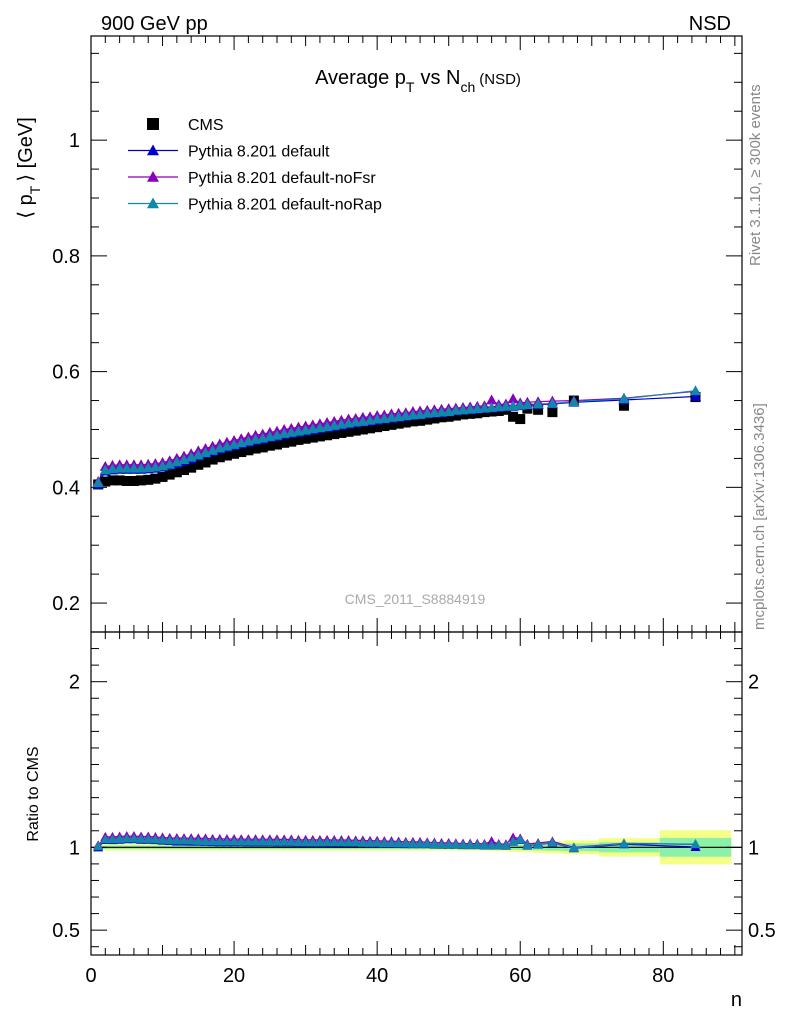 The height and width of the screenshot is (1024, 786). I want to click on legend-entry: Pythia 8.201 default, so click(229, 152).